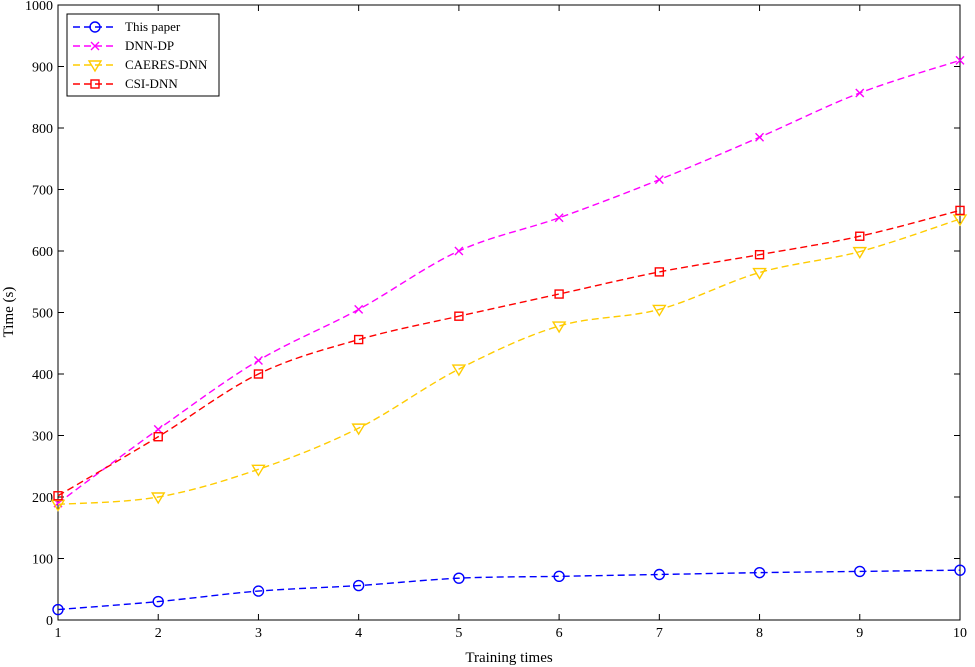 The image size is (975, 667). I want to click on legend-item-this-paper: This paper, so click(127, 26).